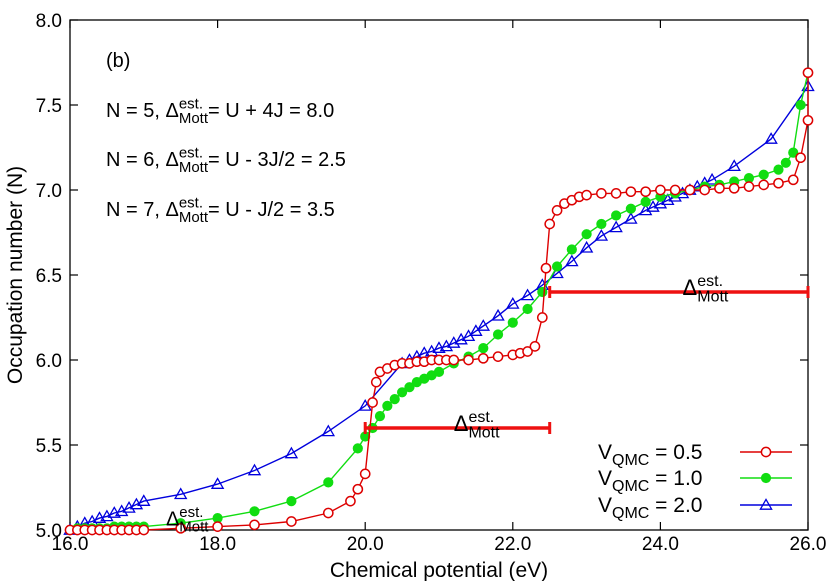 Image resolution: width=830 pixels, height=586 pixels. Describe the element at coordinates (457, 425) in the screenshot. I see `gap-bar-0: Δest.Mott` at that location.